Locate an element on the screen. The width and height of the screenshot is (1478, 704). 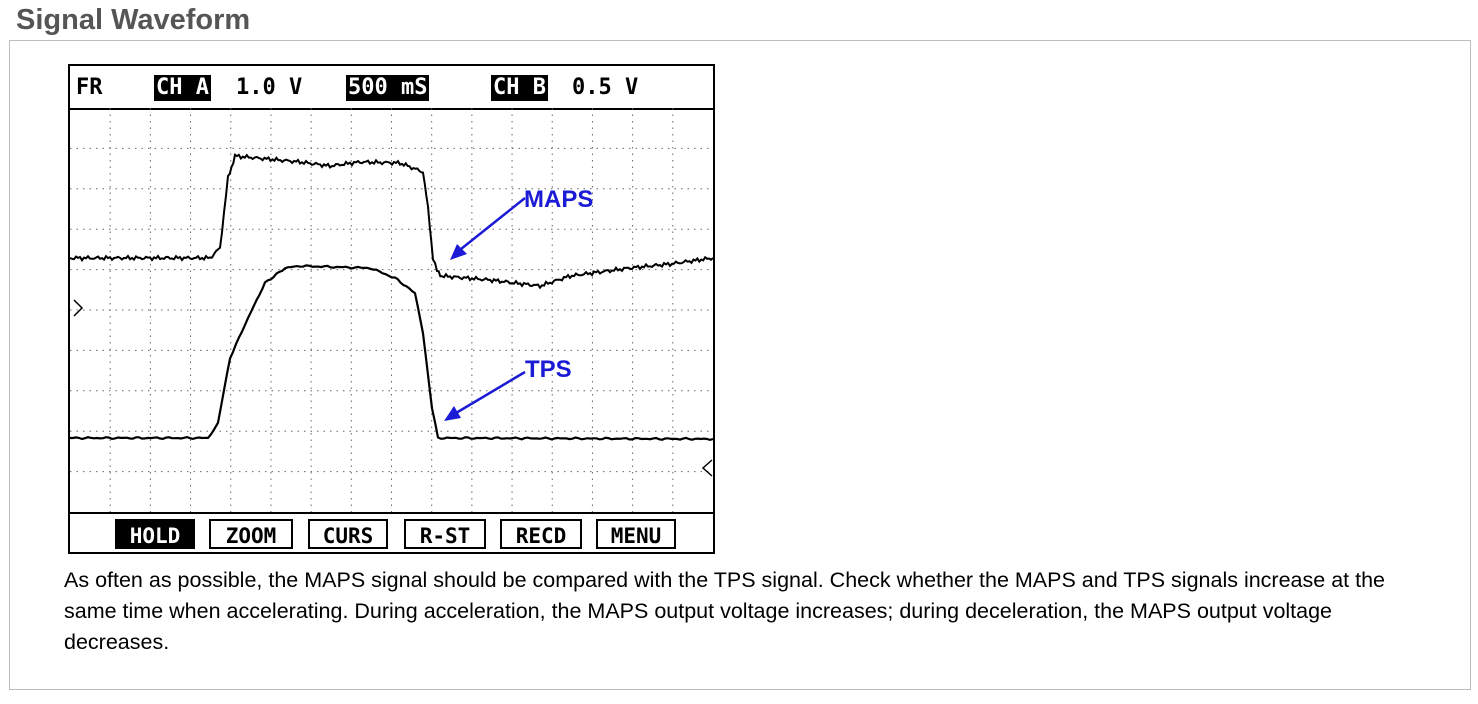
page-title: Signal Waveform is located at coordinates (133, 20).